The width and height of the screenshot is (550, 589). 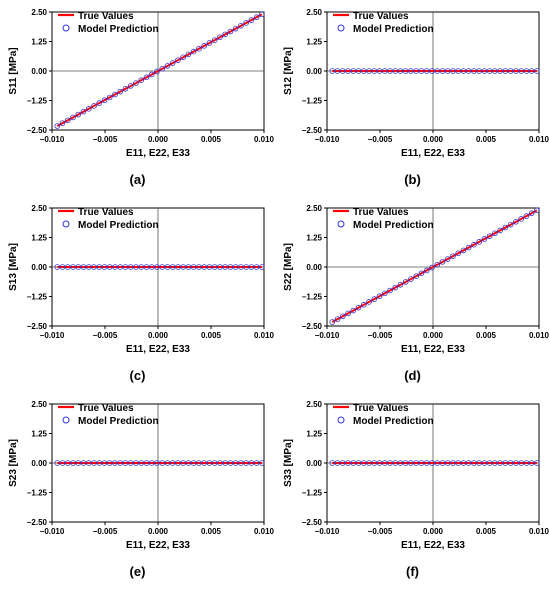 I want to click on y-tick-label: 2.50, so click(x=39, y=404).